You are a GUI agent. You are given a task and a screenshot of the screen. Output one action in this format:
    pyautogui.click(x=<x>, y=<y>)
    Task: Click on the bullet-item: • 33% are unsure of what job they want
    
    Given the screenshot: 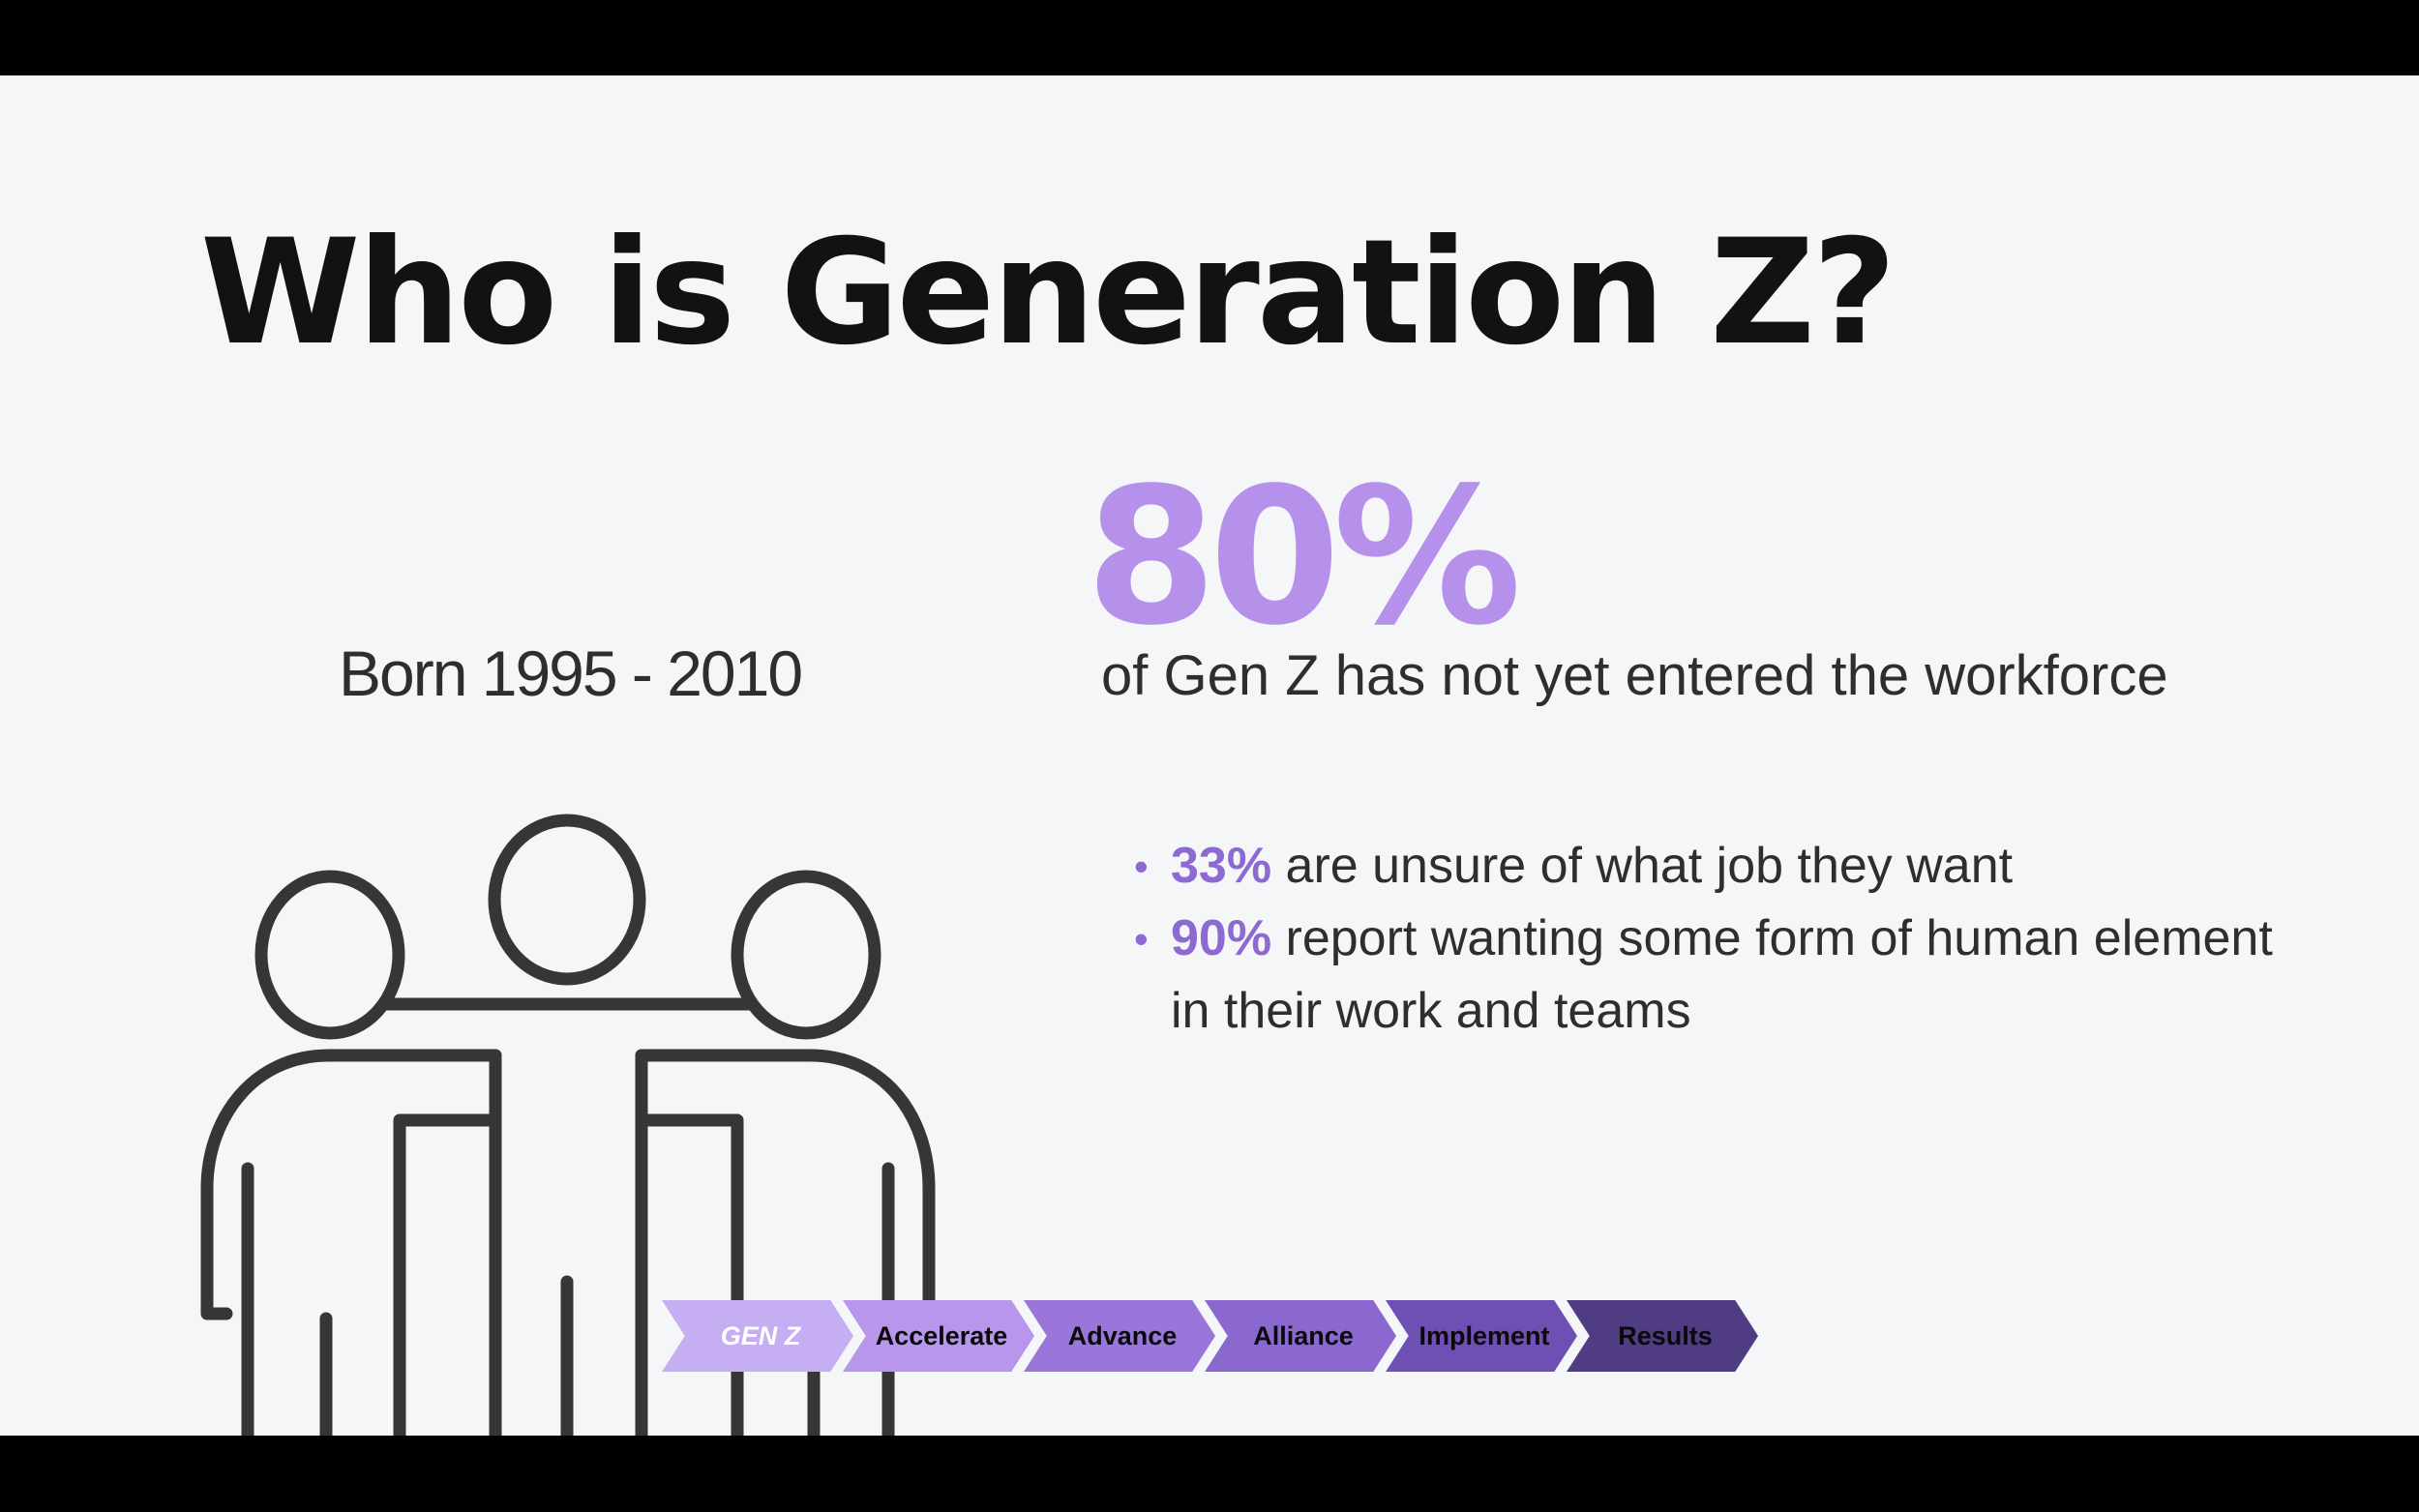 What is the action you would take?
    pyautogui.click(x=1703, y=867)
    